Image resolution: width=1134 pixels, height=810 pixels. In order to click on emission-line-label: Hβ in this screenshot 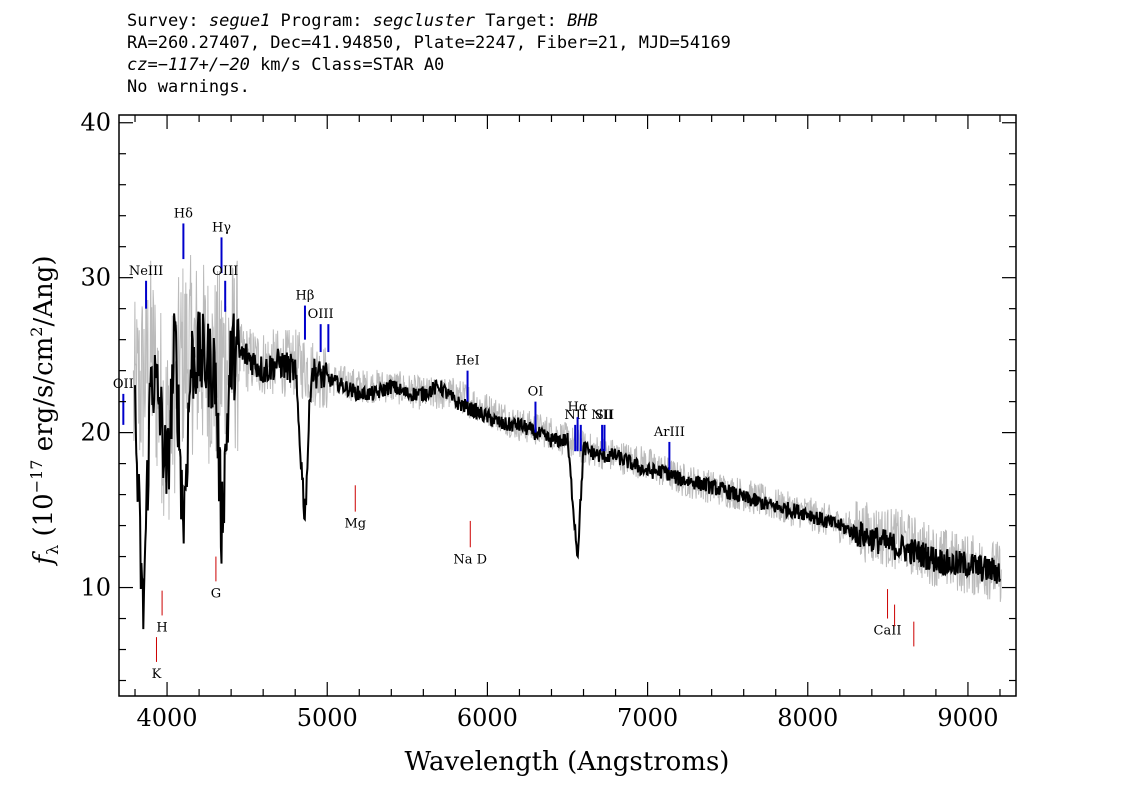, I will do `click(305, 296)`.